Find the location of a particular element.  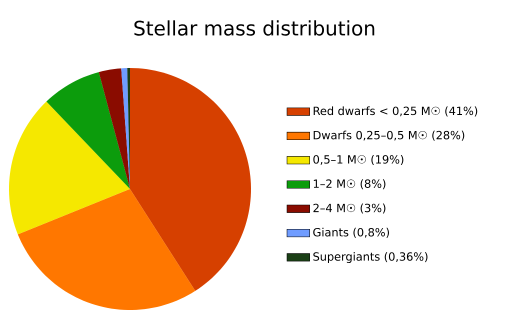

legend-label: Supergiants (0,36%) is located at coordinates (370, 257).